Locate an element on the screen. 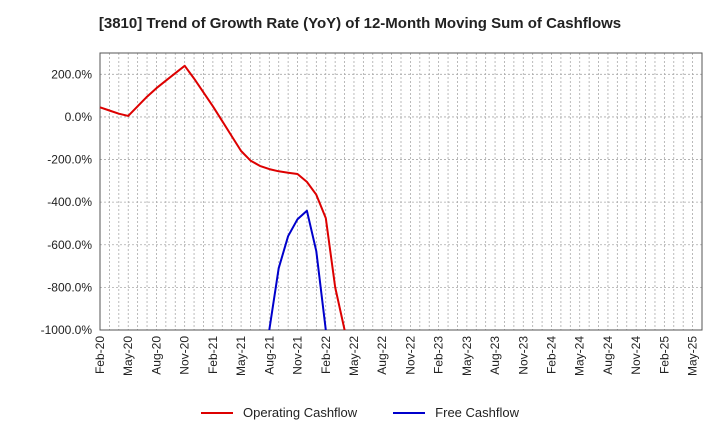  y-tick-label: 200.0% is located at coordinates (71, 74).